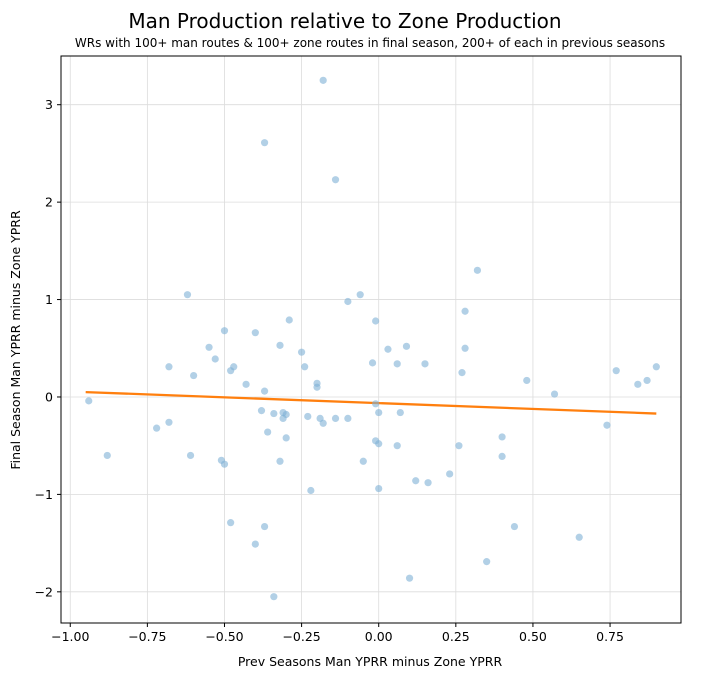  I want to click on x-tick-label: −1.00, so click(70, 636).